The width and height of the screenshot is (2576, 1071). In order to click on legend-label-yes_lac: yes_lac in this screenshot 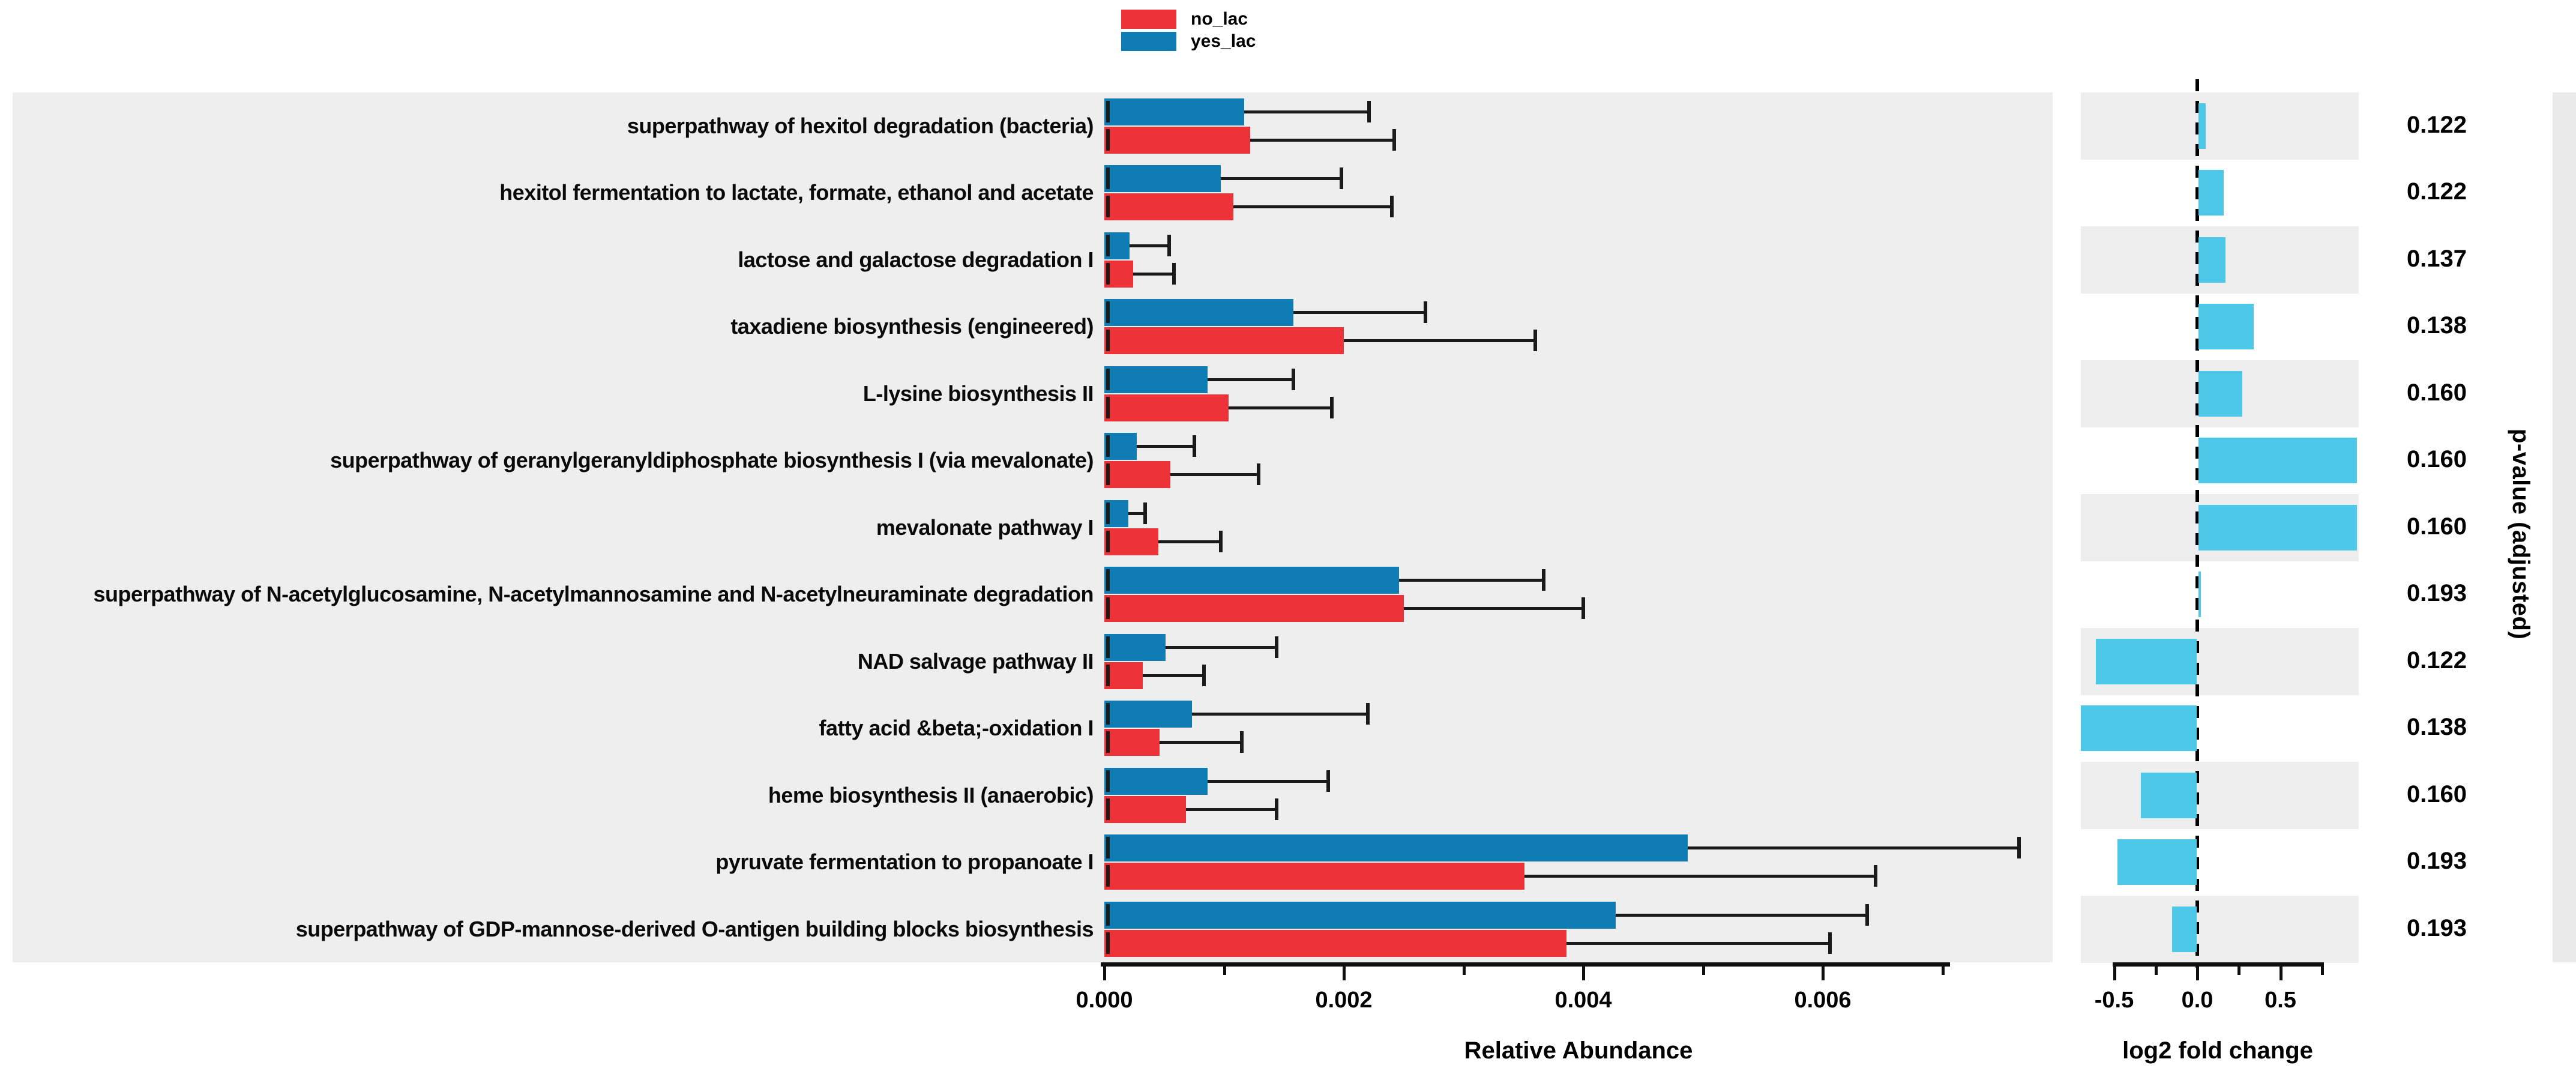, I will do `click(1223, 41)`.